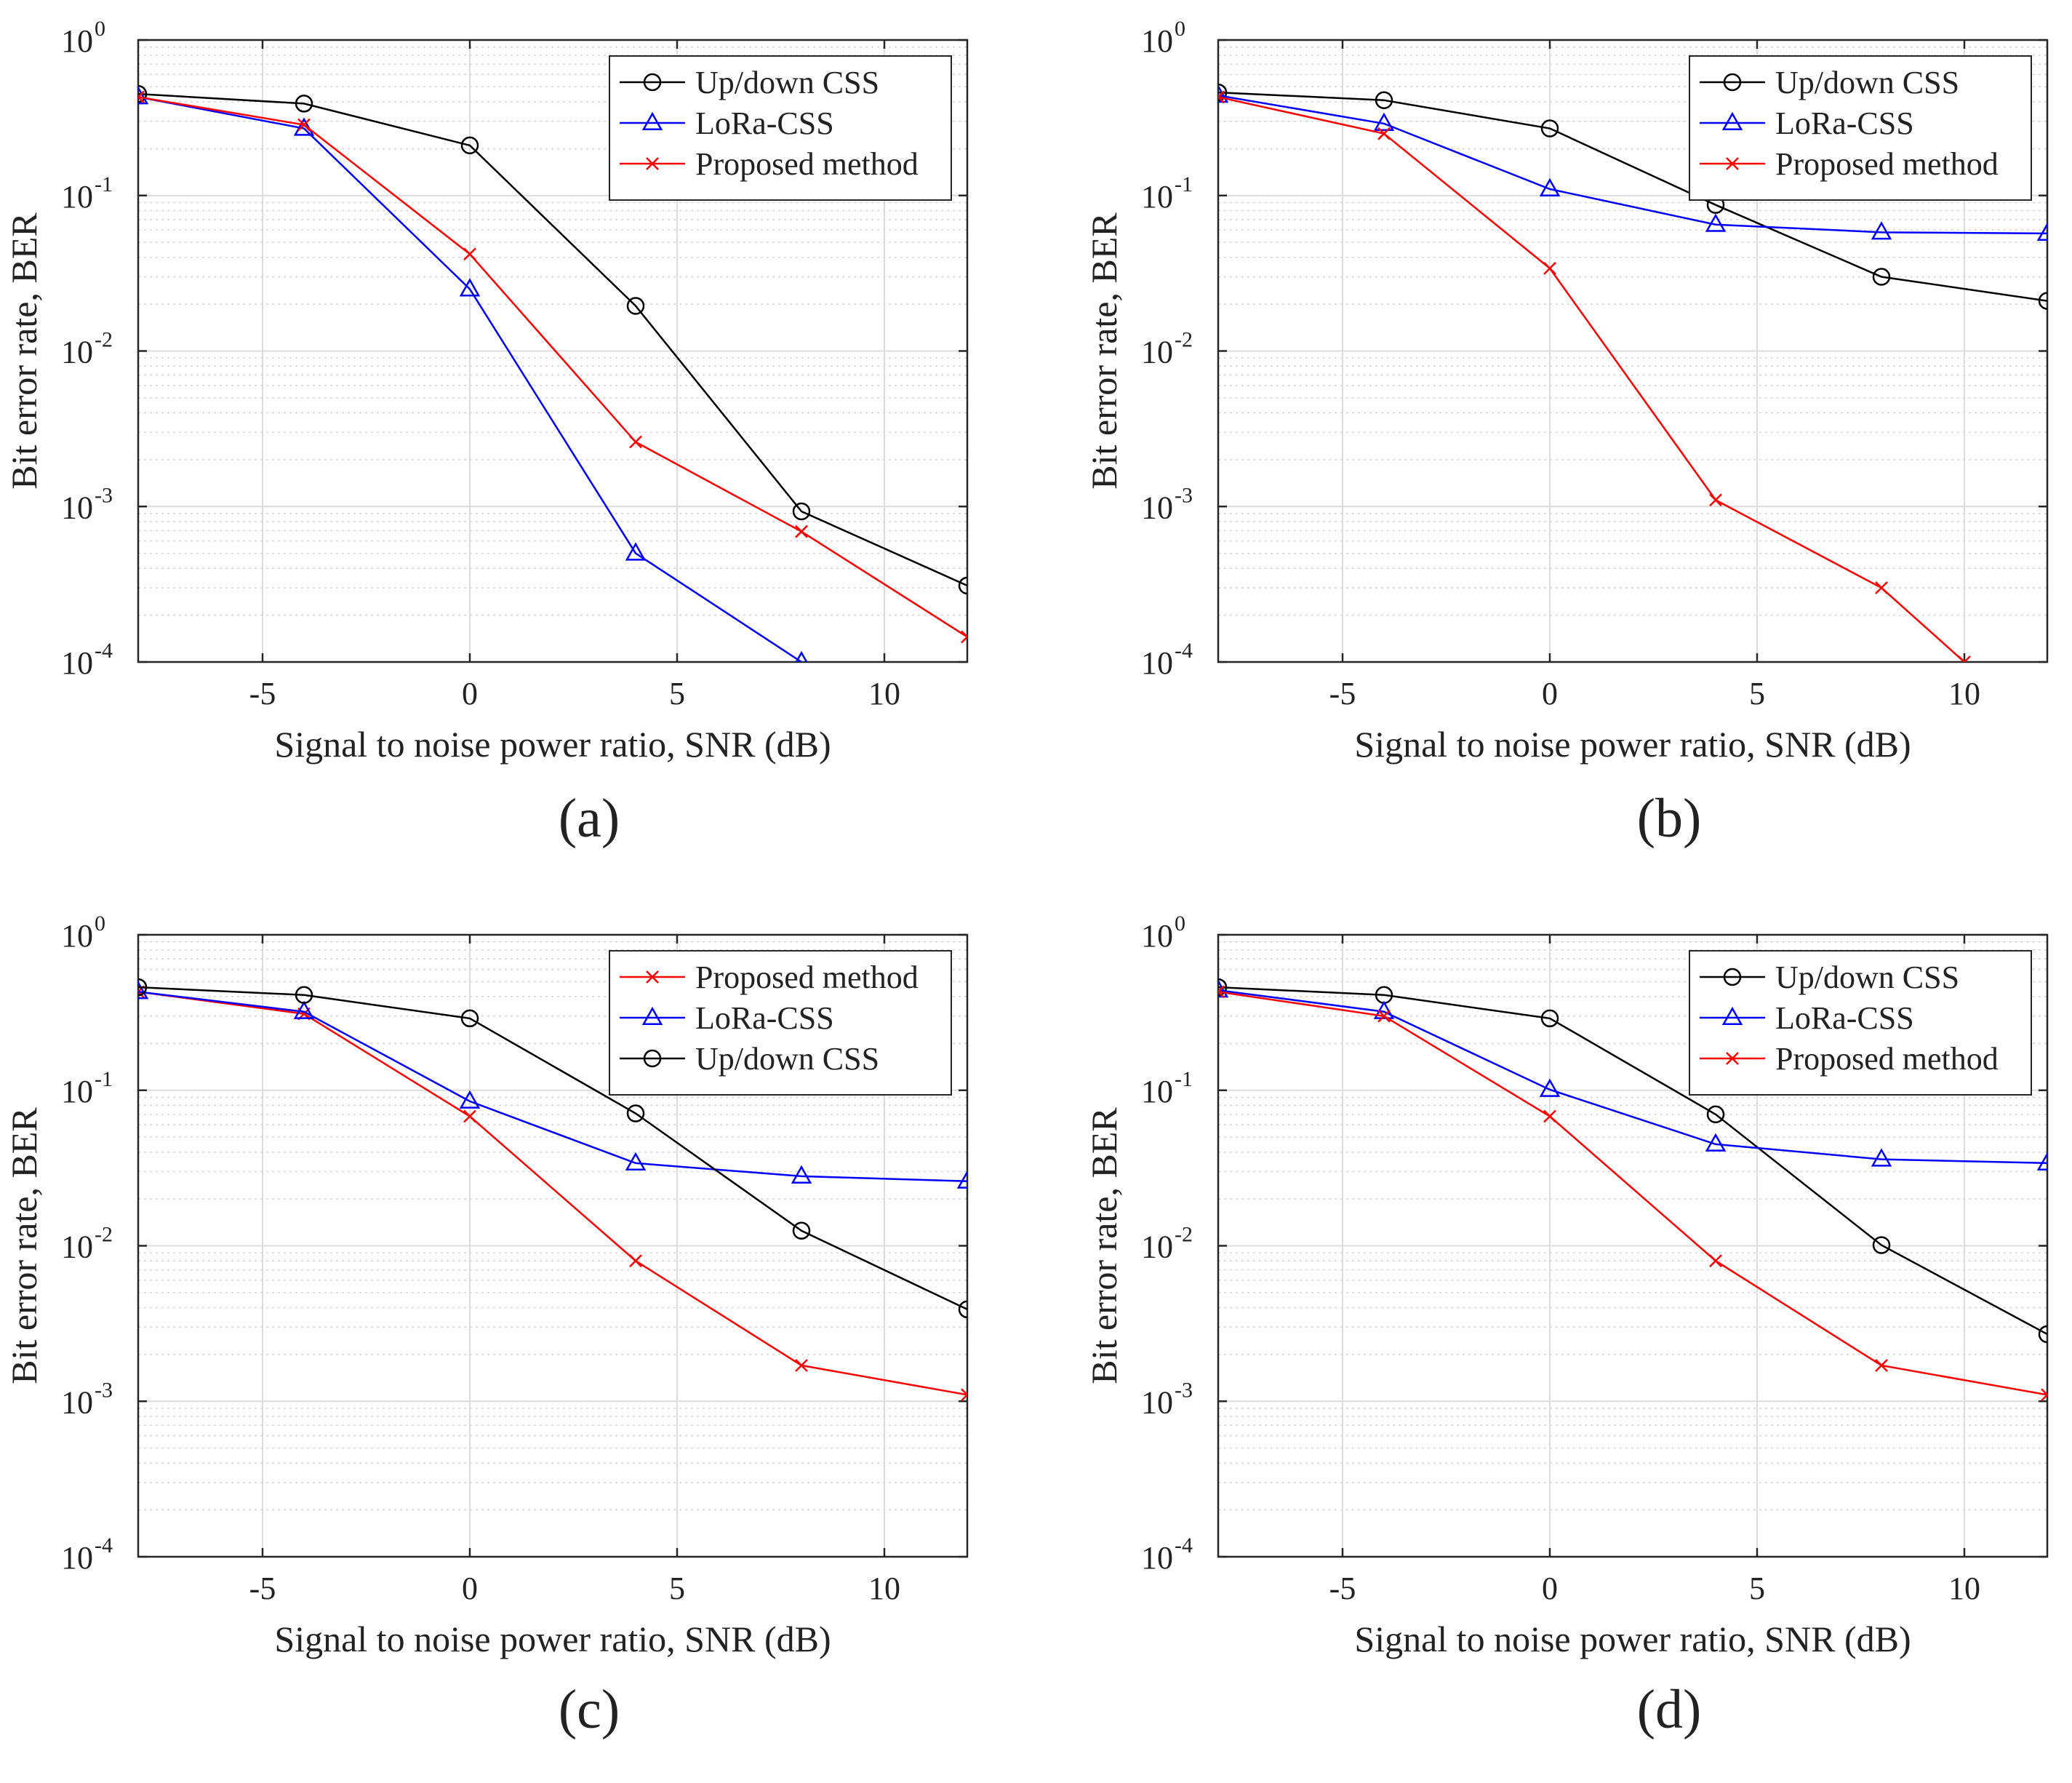  Describe the element at coordinates (884, 694) in the screenshot. I see `x-tick-label: 10` at that location.